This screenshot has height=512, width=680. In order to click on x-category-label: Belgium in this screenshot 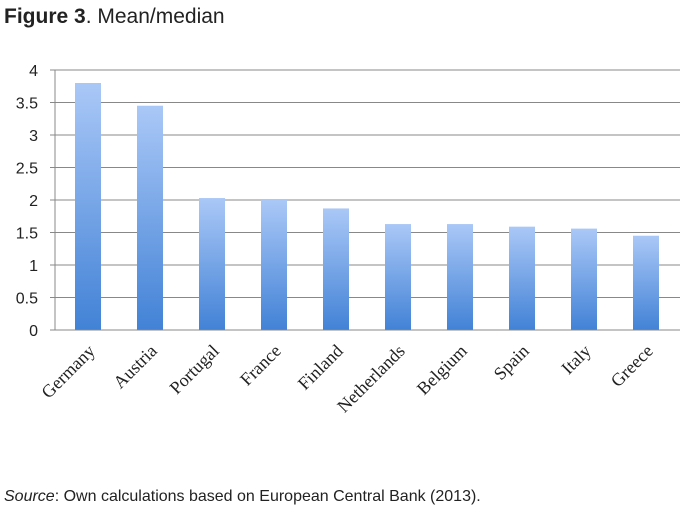, I will do `click(442, 370)`.